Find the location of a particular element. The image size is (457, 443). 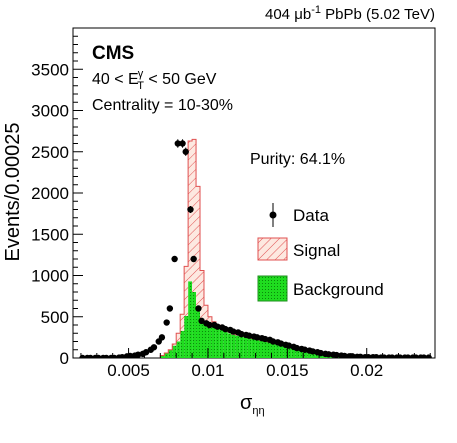

x-tick-label: 0.02 is located at coordinates (366, 370).